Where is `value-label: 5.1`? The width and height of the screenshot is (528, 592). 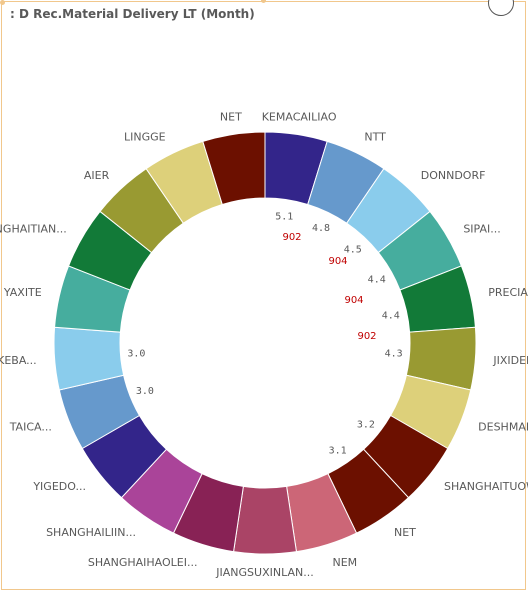 value-label: 5.1 is located at coordinates (284, 216).